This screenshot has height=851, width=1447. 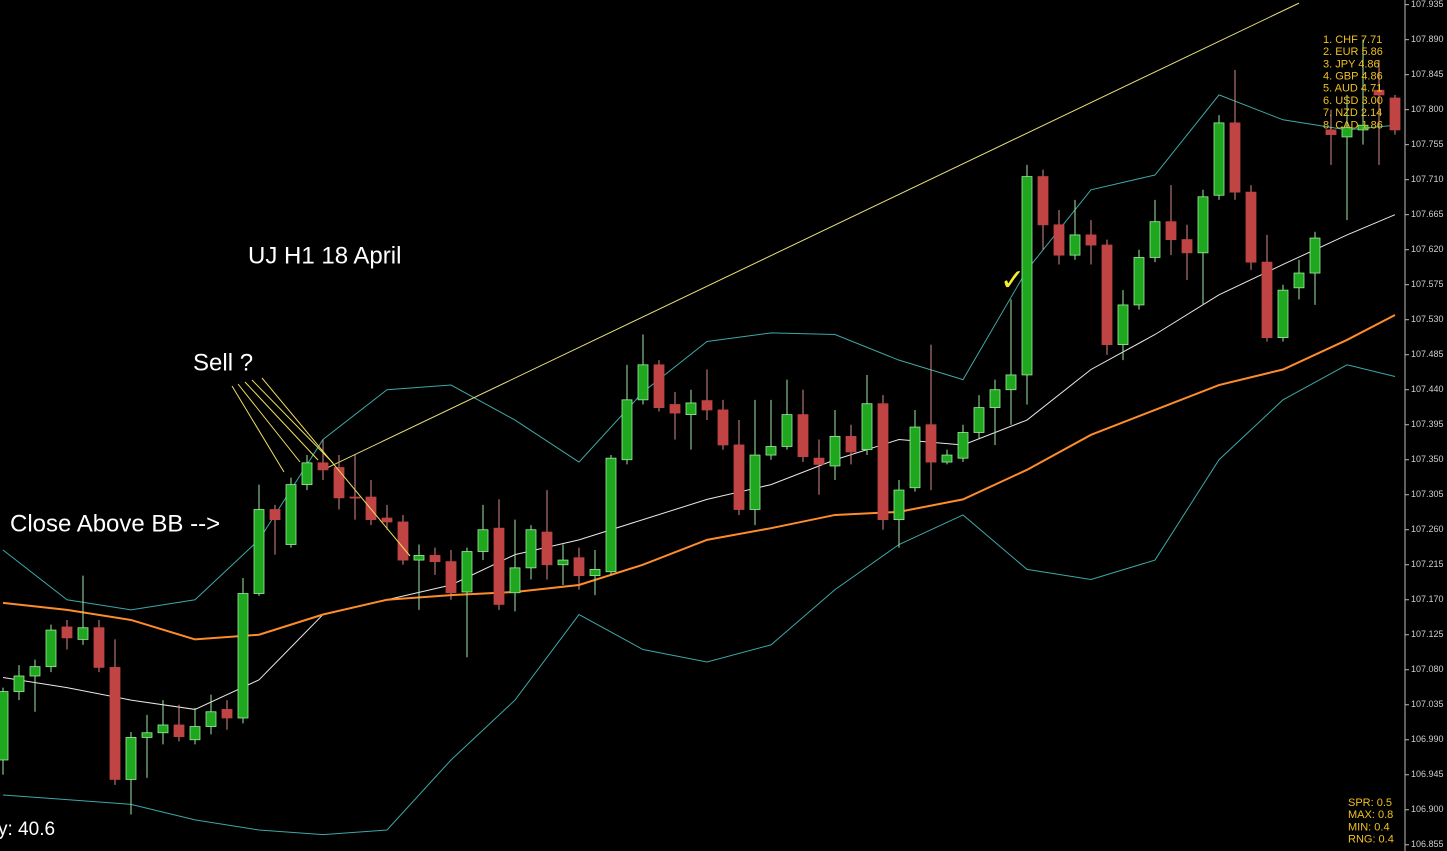 What do you see at coordinates (1353, 101) in the screenshot?
I see `strength-row: 6. USD 3.00` at bounding box center [1353, 101].